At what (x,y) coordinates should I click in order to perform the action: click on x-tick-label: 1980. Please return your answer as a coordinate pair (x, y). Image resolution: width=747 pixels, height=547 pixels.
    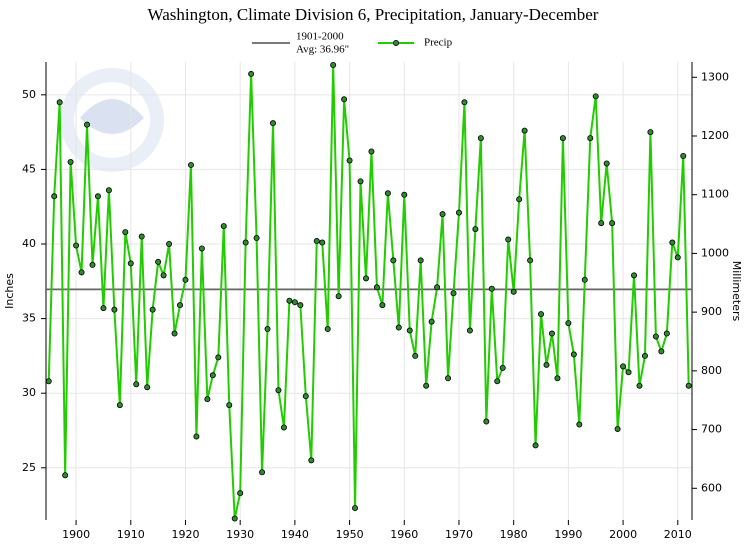
    Looking at the image, I should click on (514, 534).